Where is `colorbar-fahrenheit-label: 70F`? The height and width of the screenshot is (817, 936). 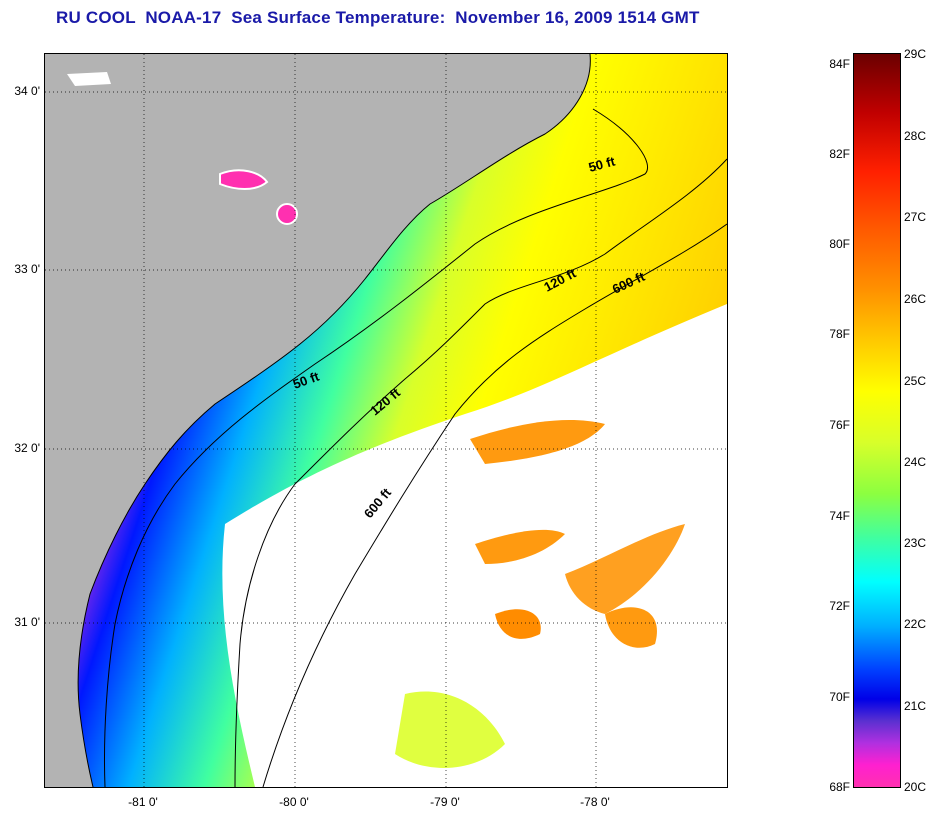 colorbar-fahrenheit-label: 70F is located at coordinates (839, 697).